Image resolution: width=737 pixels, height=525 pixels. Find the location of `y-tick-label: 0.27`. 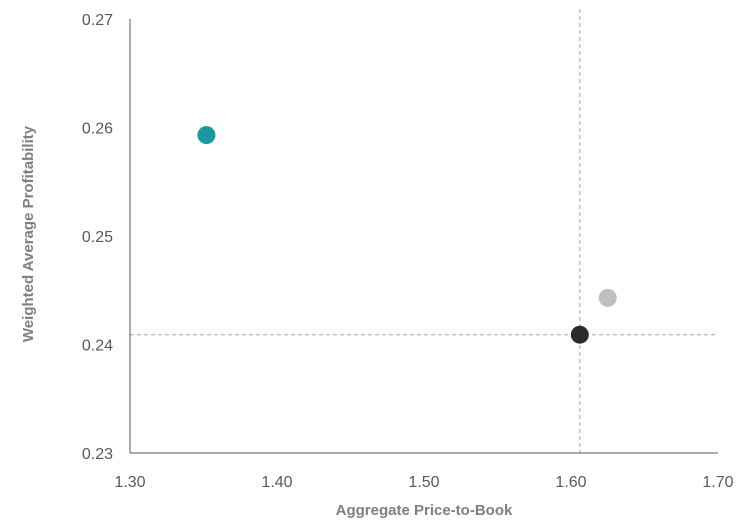

y-tick-label: 0.27 is located at coordinates (97, 20).